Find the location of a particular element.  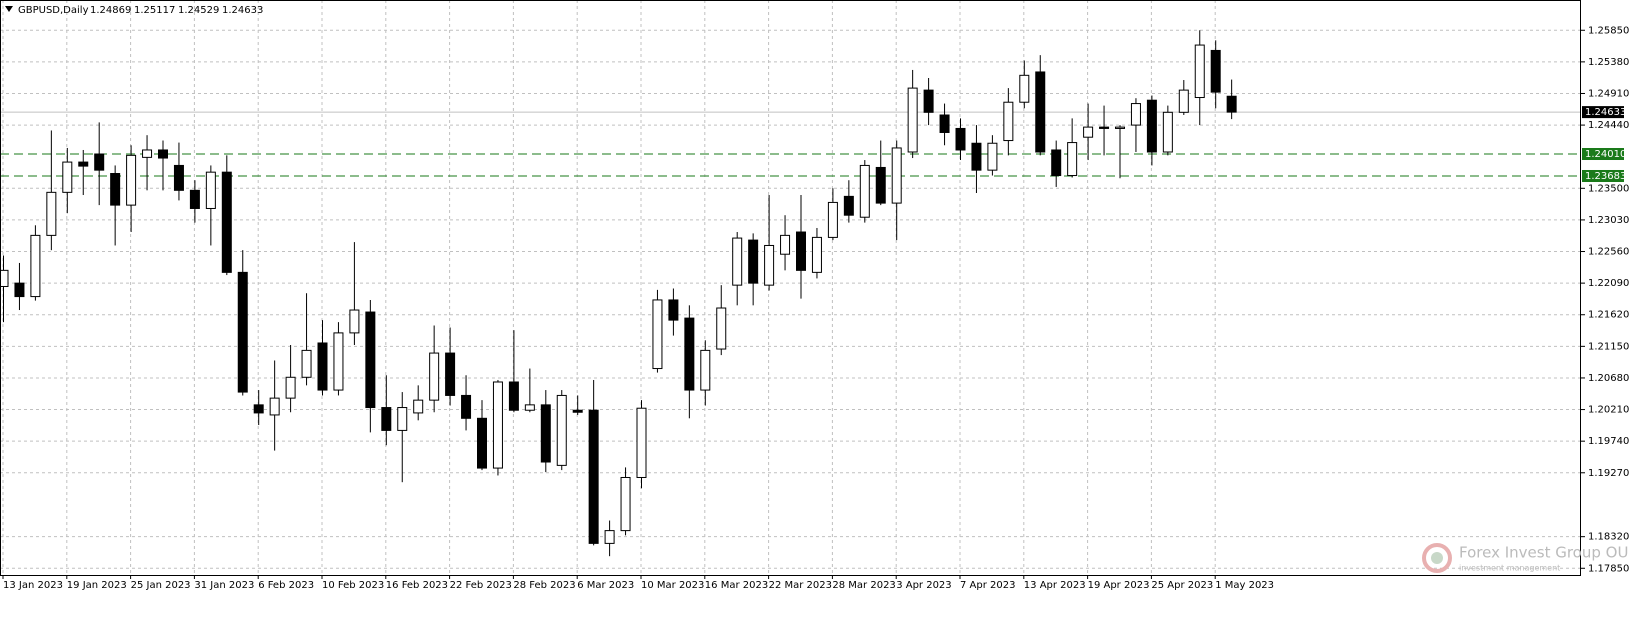

x-tick-label: 1 May 2023 is located at coordinates (1244, 585).